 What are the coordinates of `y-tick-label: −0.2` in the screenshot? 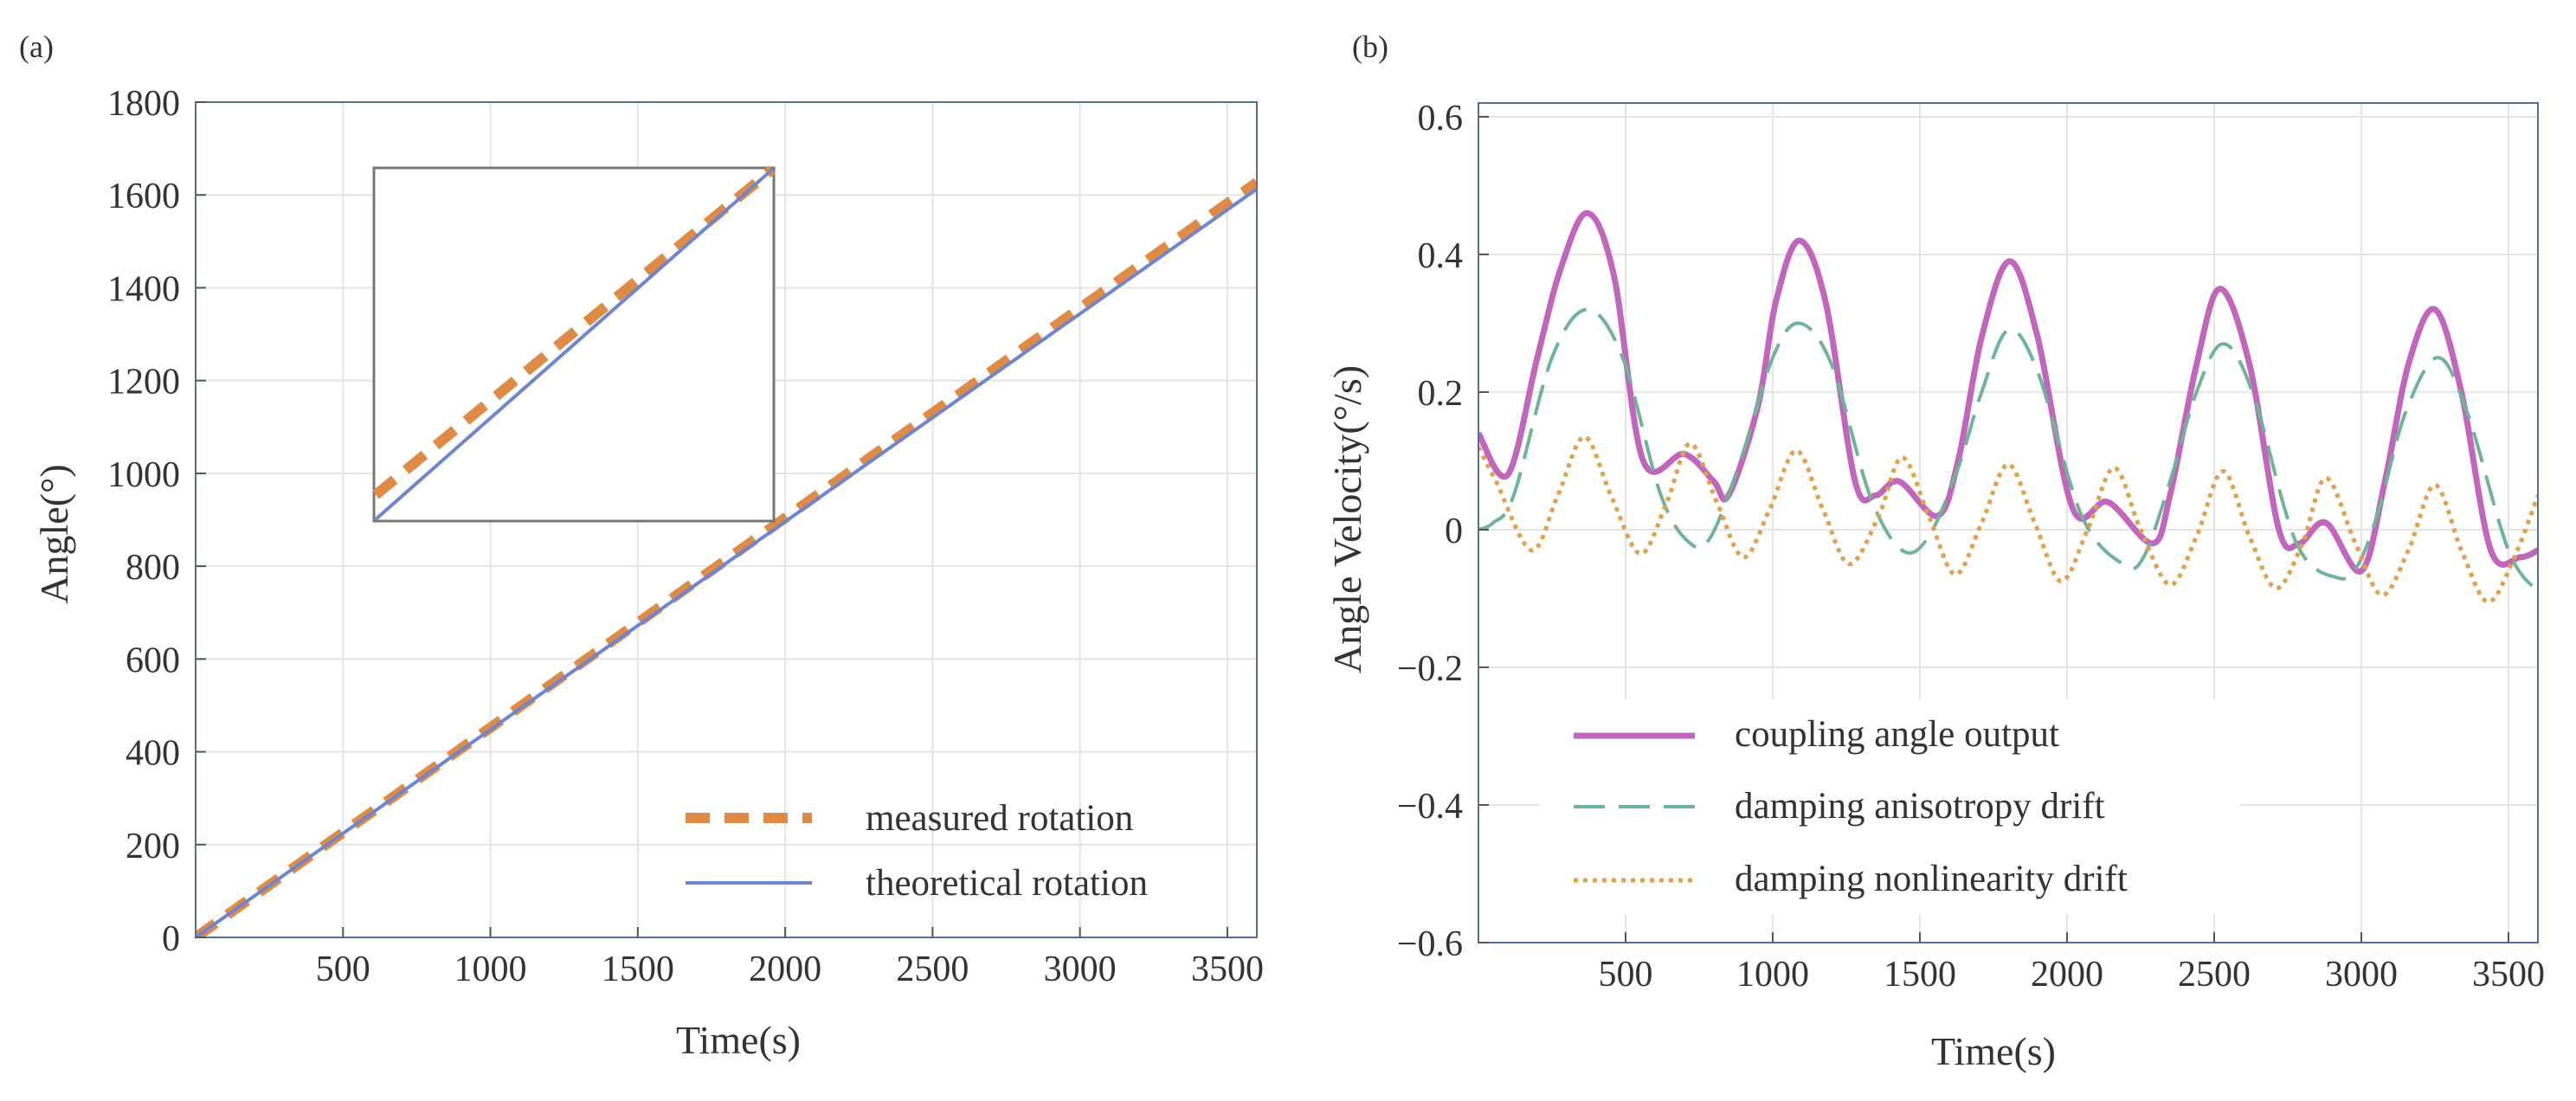 It's located at (1430, 669).